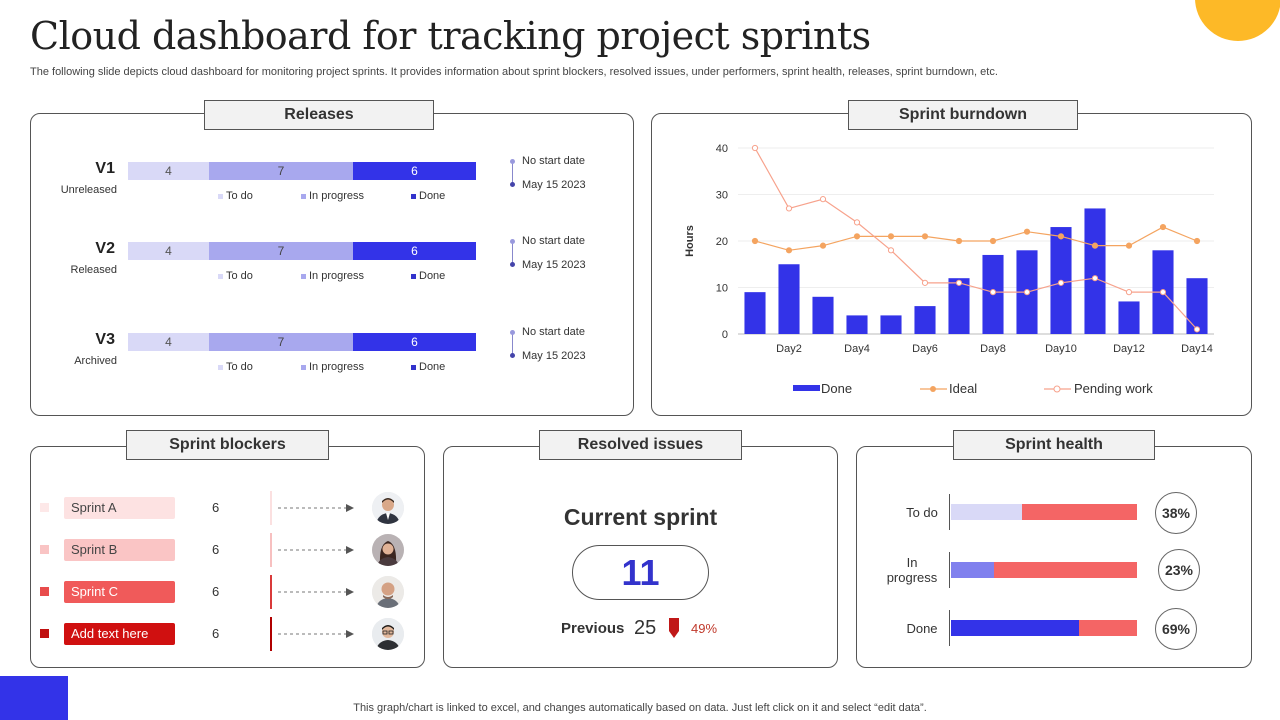 The image size is (1280, 720). I want to click on y-tick-label: 20, so click(722, 242).